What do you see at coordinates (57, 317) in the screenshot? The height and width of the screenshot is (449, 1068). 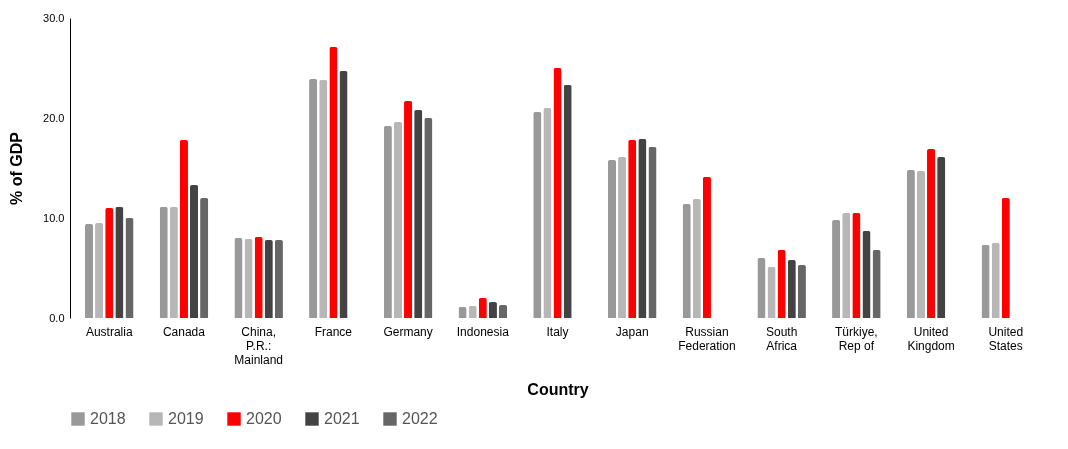 I see `y-tick-label: 0.0` at bounding box center [57, 317].